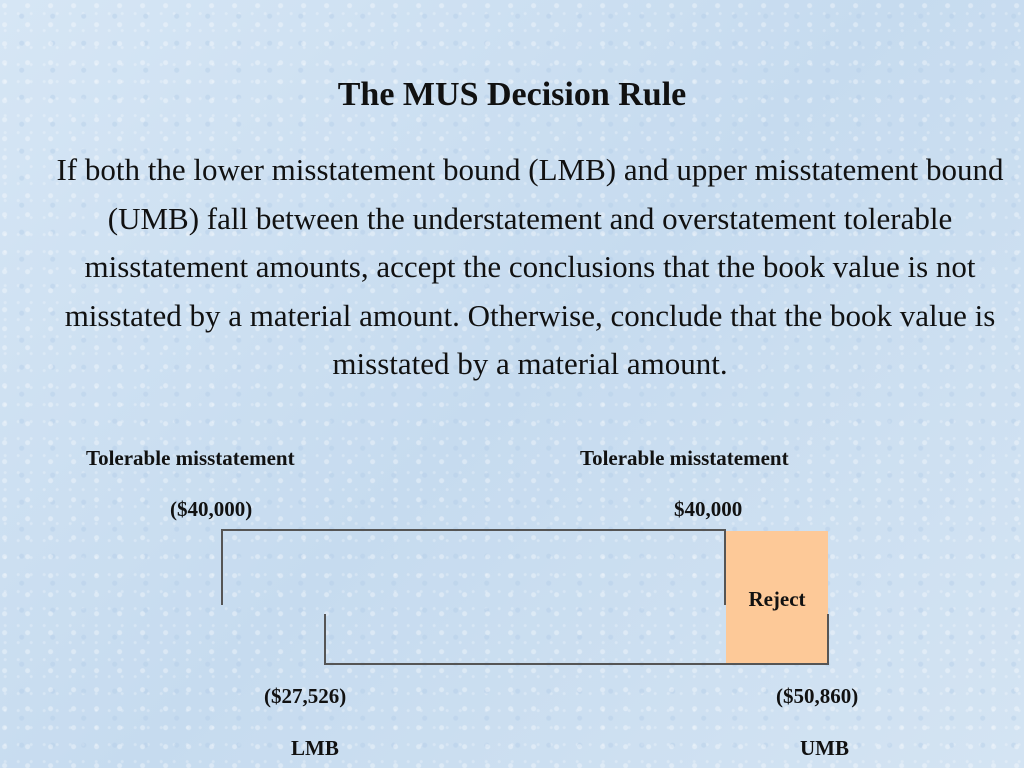 This screenshot has width=1024, height=768. What do you see at coordinates (325, 639) in the screenshot?
I see `misstatement-bound-bracket-left` at bounding box center [325, 639].